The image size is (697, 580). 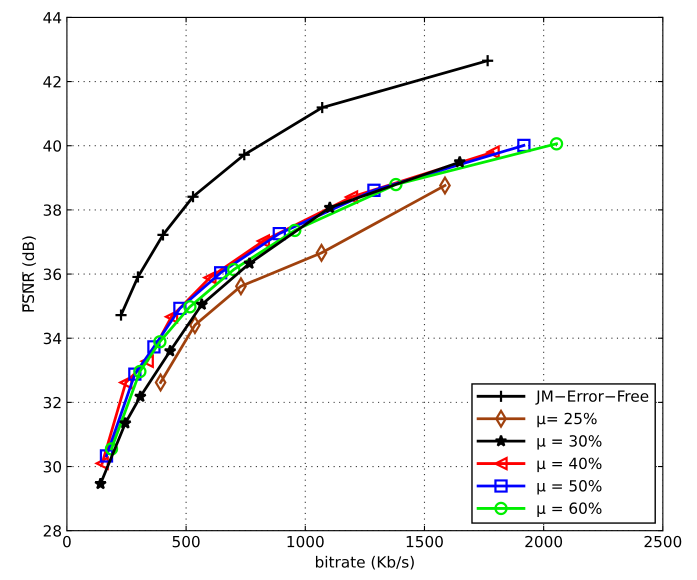 I want to click on y-tick-label: 40, so click(x=52, y=146).